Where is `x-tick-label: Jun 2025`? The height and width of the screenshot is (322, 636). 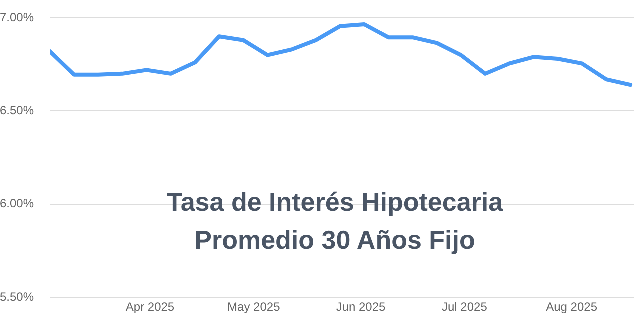 x-tick-label: Jun 2025 is located at coordinates (361, 307).